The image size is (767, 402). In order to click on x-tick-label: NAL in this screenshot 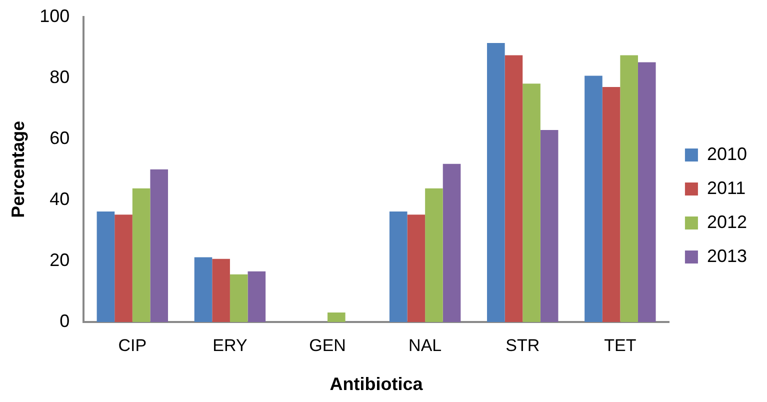, I will do `click(425, 345)`.